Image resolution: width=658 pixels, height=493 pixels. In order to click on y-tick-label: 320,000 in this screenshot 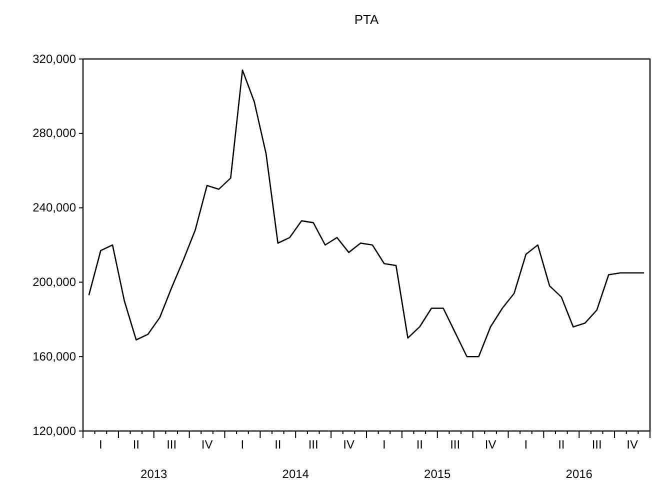, I will do `click(54, 59)`.